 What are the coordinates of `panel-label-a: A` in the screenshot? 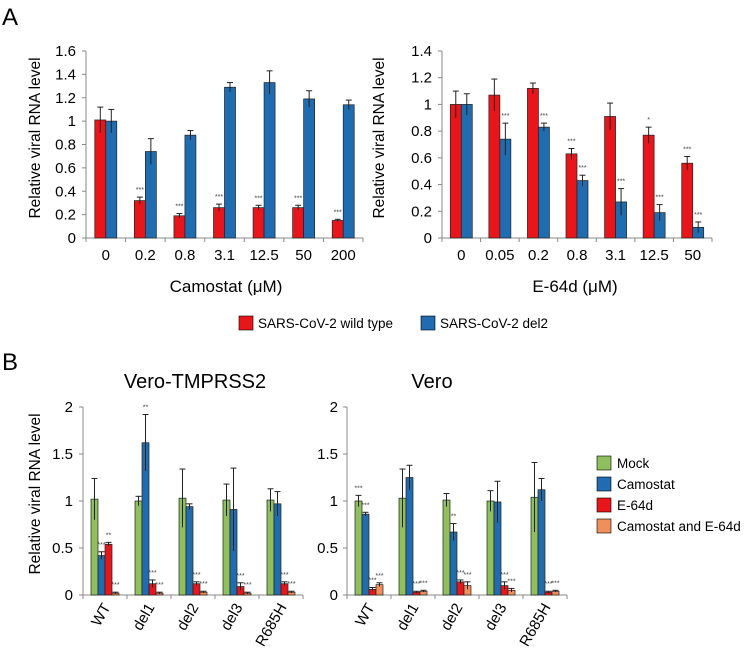 It's located at (10, 17).